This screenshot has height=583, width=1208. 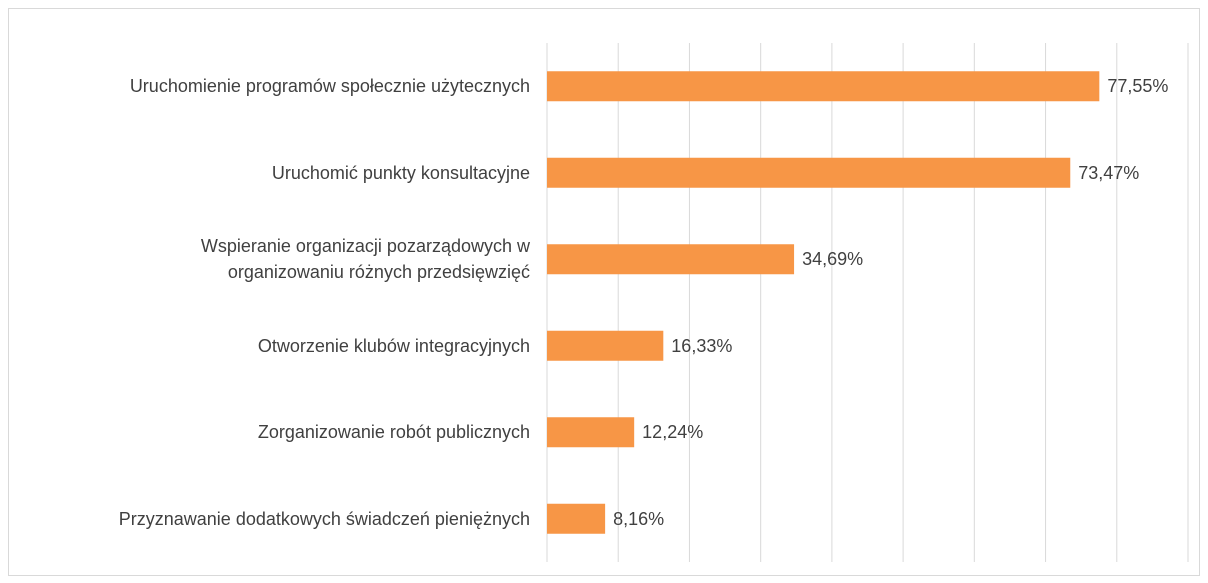 I want to click on data-label: 73,47%, so click(x=1109, y=172).